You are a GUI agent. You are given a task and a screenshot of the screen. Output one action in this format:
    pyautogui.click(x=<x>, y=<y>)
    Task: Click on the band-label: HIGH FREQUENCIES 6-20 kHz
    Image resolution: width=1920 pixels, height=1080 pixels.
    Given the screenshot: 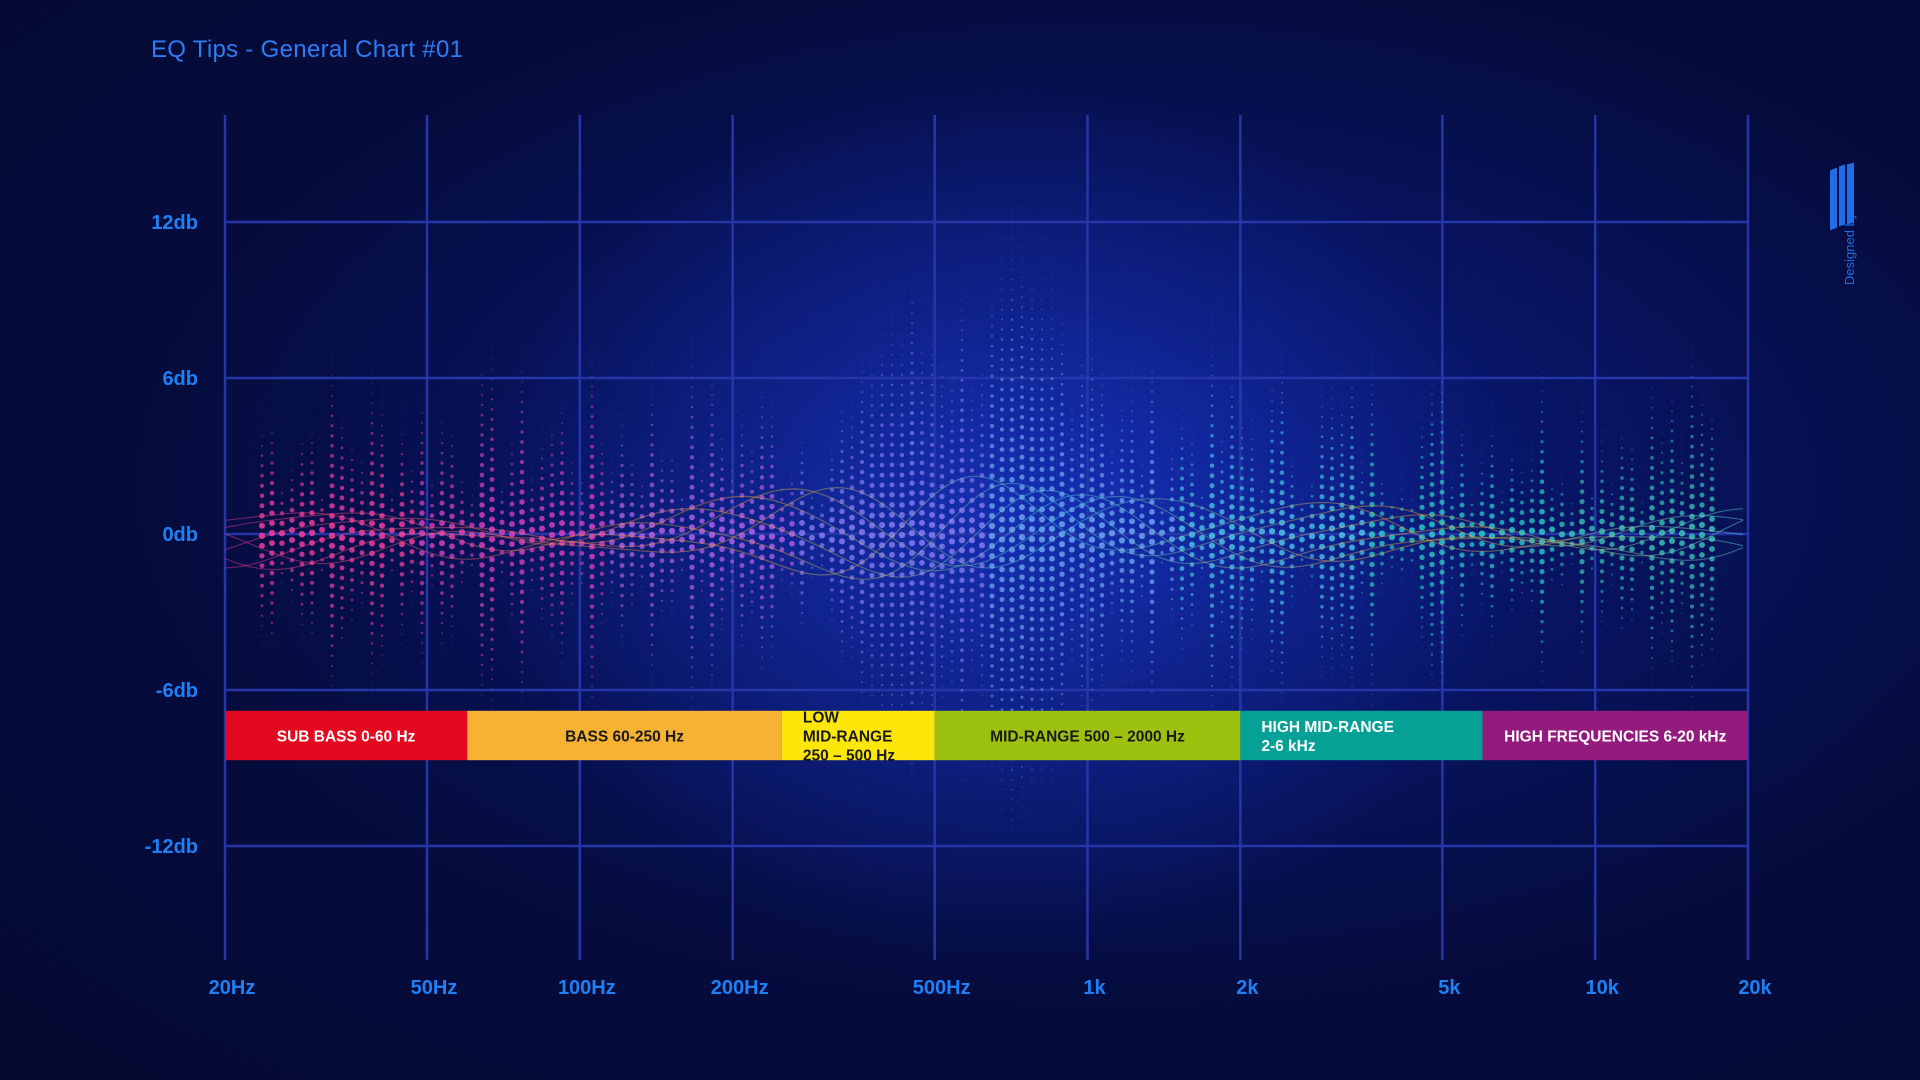 What is the action you would take?
    pyautogui.click(x=1615, y=737)
    